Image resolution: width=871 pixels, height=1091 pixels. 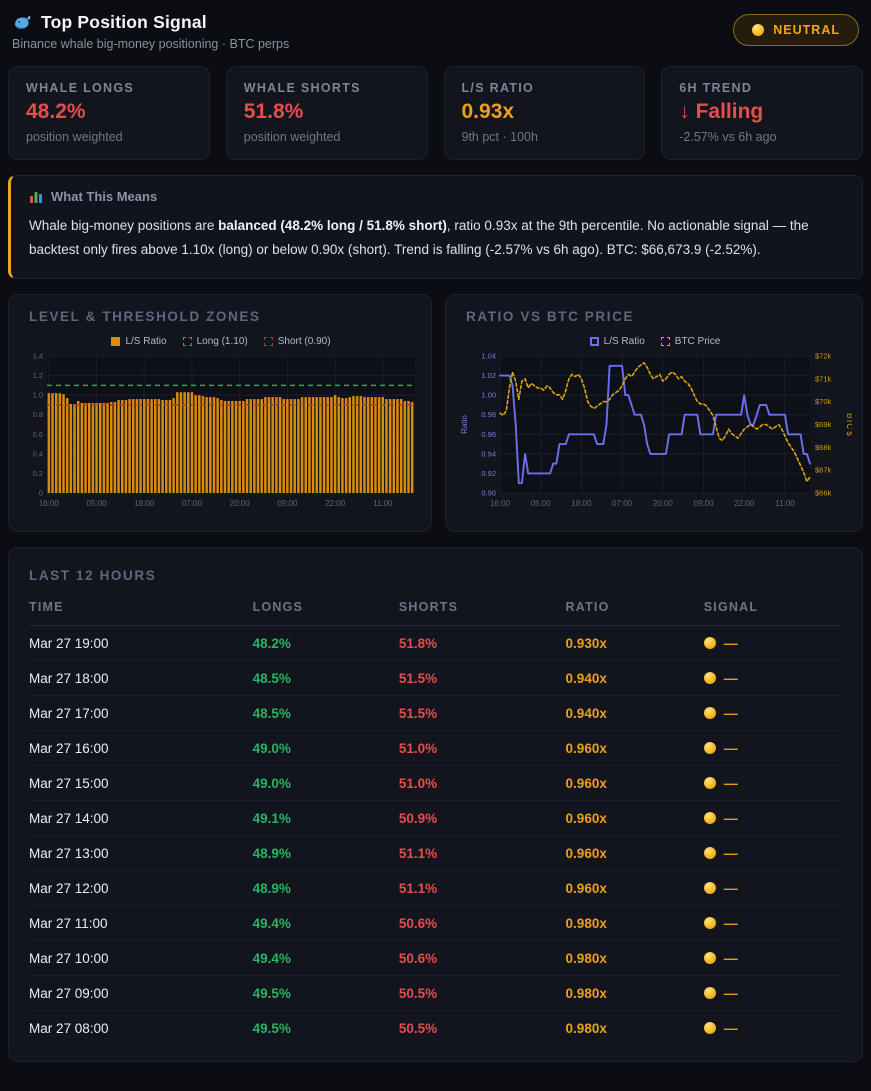 I want to click on svg-text: $69k, so click(x=823, y=424).